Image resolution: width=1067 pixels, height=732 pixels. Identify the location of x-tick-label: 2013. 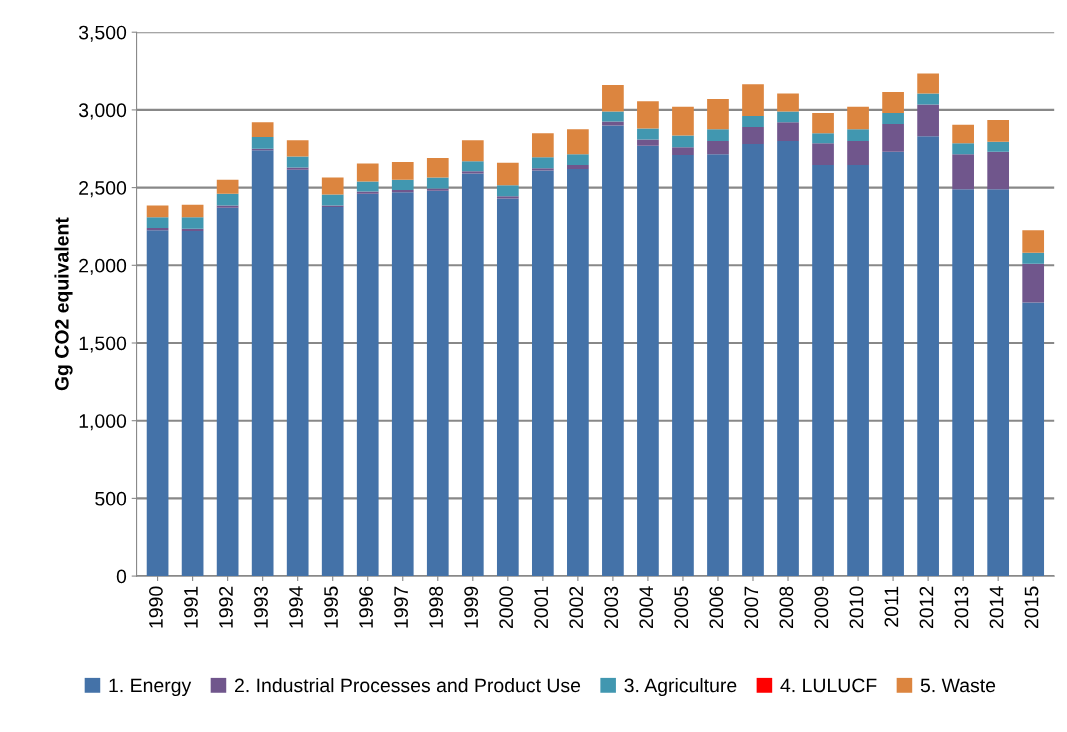
(961, 607).